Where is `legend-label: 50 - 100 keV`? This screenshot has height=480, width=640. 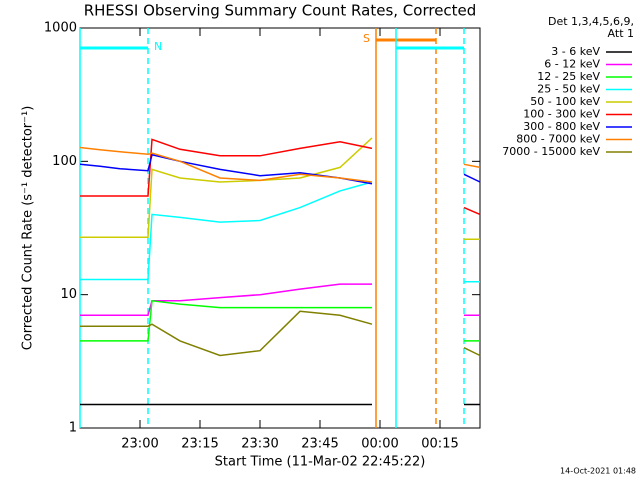 legend-label: 50 - 100 keV is located at coordinates (565, 101).